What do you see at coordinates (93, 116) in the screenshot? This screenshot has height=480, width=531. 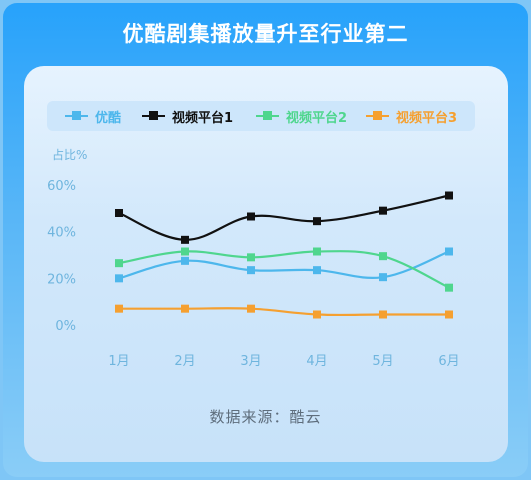 I see `legend-item-youku: 优酷` at bounding box center [93, 116].